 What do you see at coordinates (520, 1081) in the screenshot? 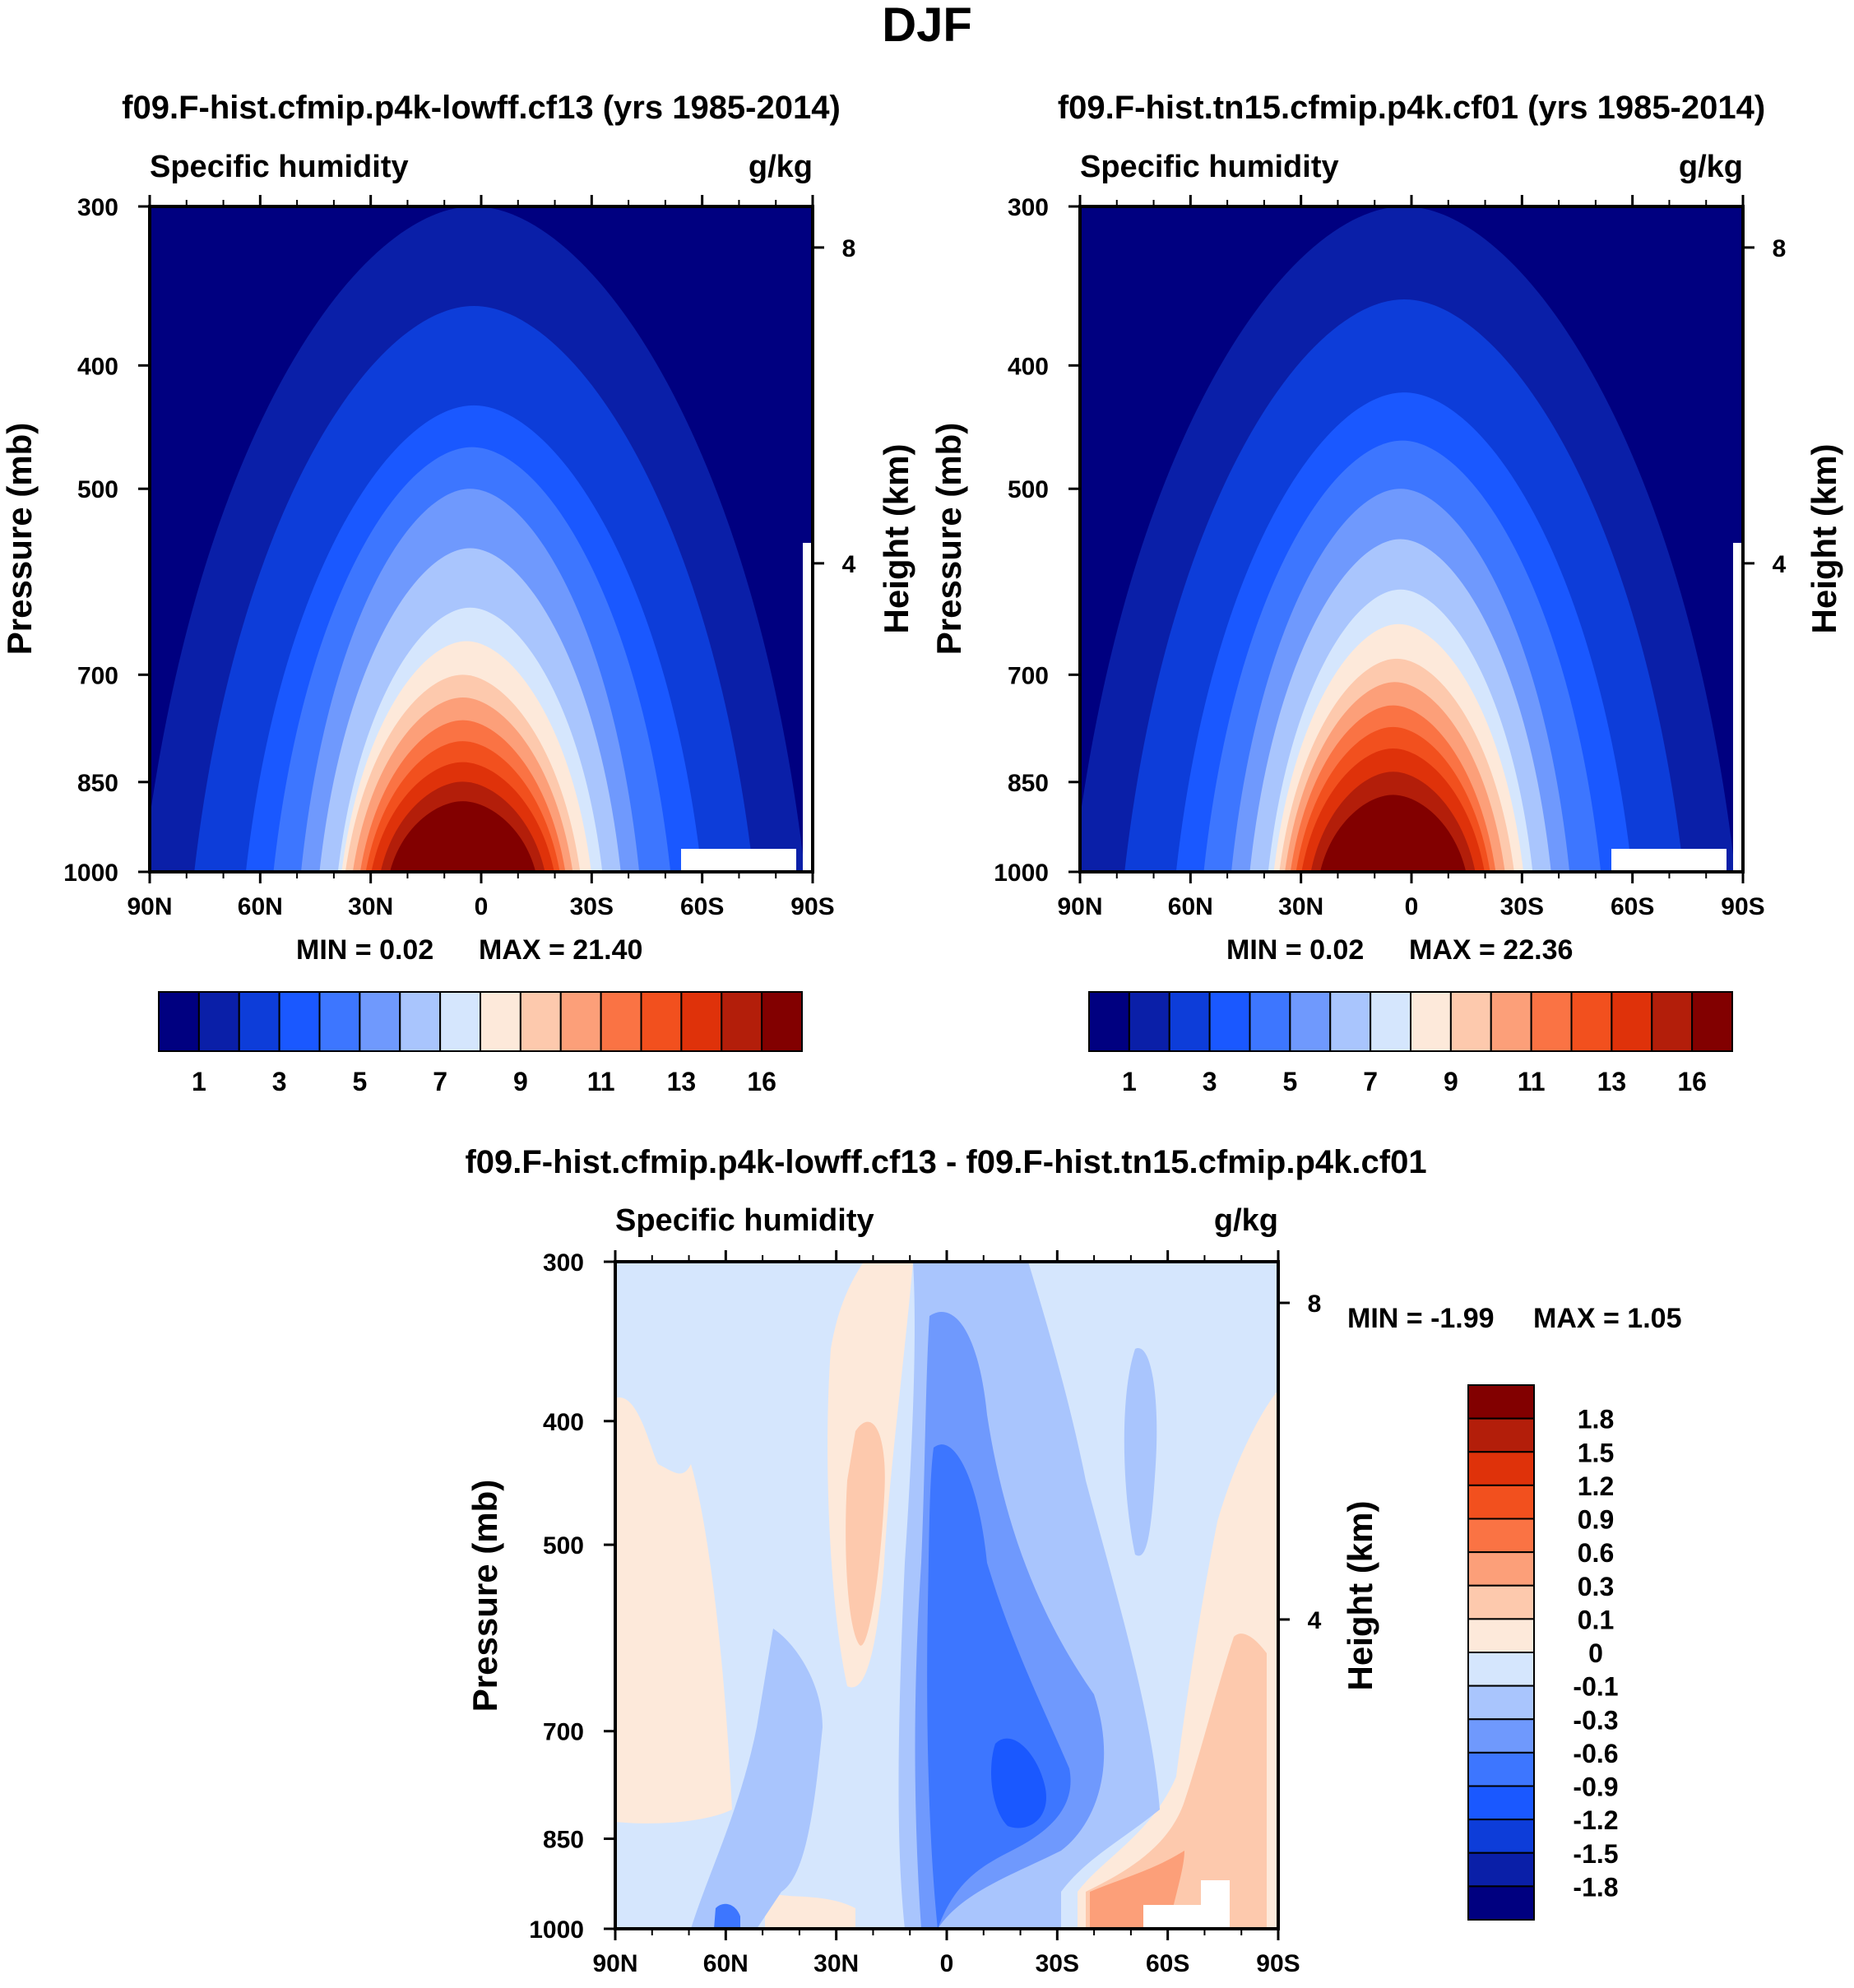
I see `colorbar-label: 9` at bounding box center [520, 1081].